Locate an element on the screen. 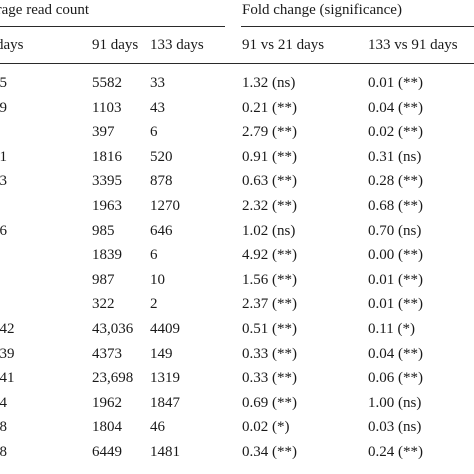 The width and height of the screenshot is (474, 474). table-row: 26 985 646 1.02 (ns) 0.70 (ns) is located at coordinates (237, 235).